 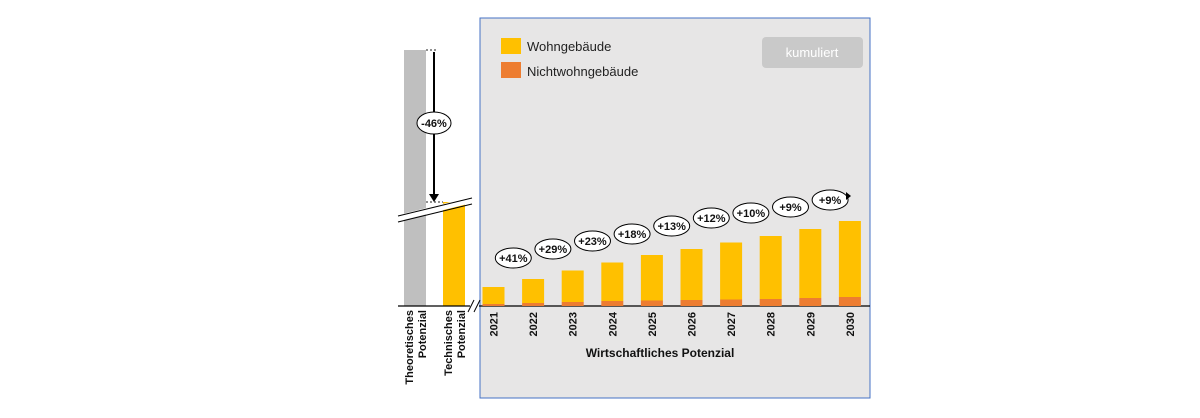 What do you see at coordinates (693, 324) in the screenshot?
I see `tick-label-2026: 2026` at bounding box center [693, 324].